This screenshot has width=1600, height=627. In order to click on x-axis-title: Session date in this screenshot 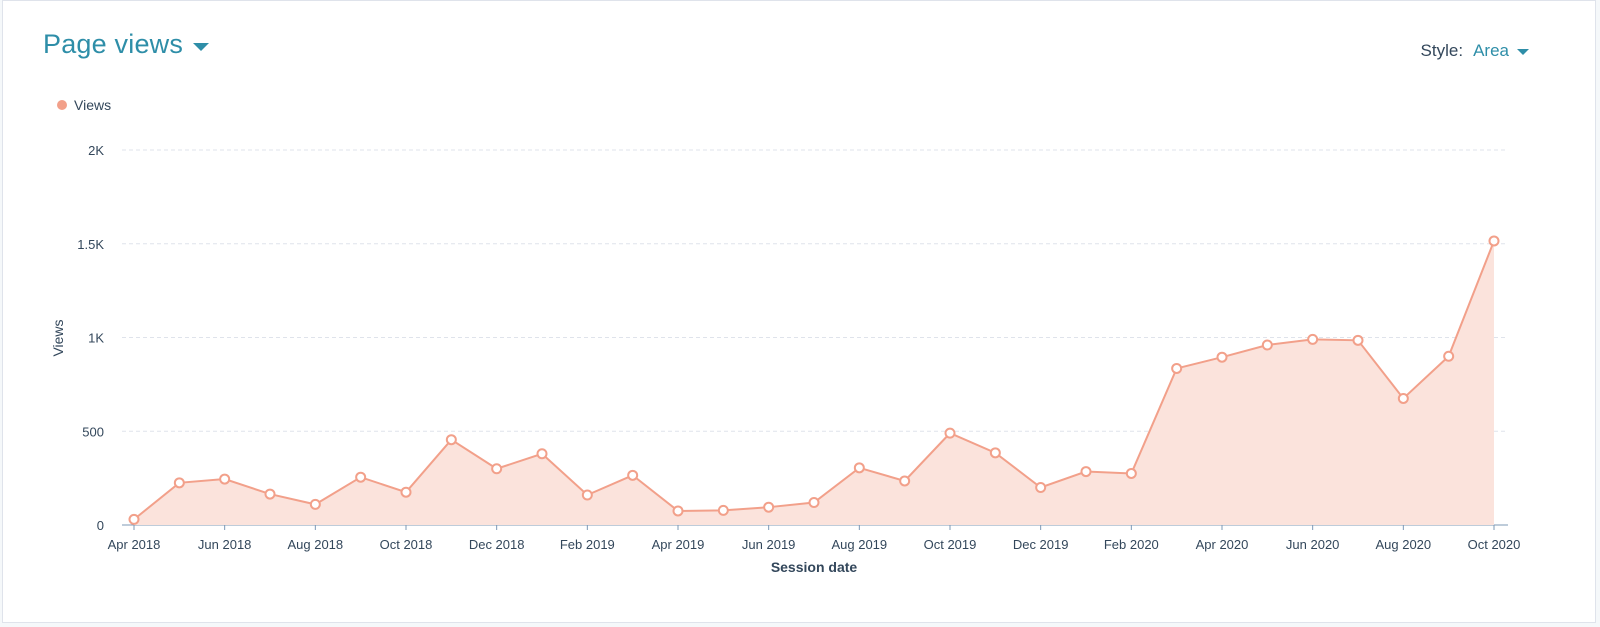, I will do `click(814, 567)`.